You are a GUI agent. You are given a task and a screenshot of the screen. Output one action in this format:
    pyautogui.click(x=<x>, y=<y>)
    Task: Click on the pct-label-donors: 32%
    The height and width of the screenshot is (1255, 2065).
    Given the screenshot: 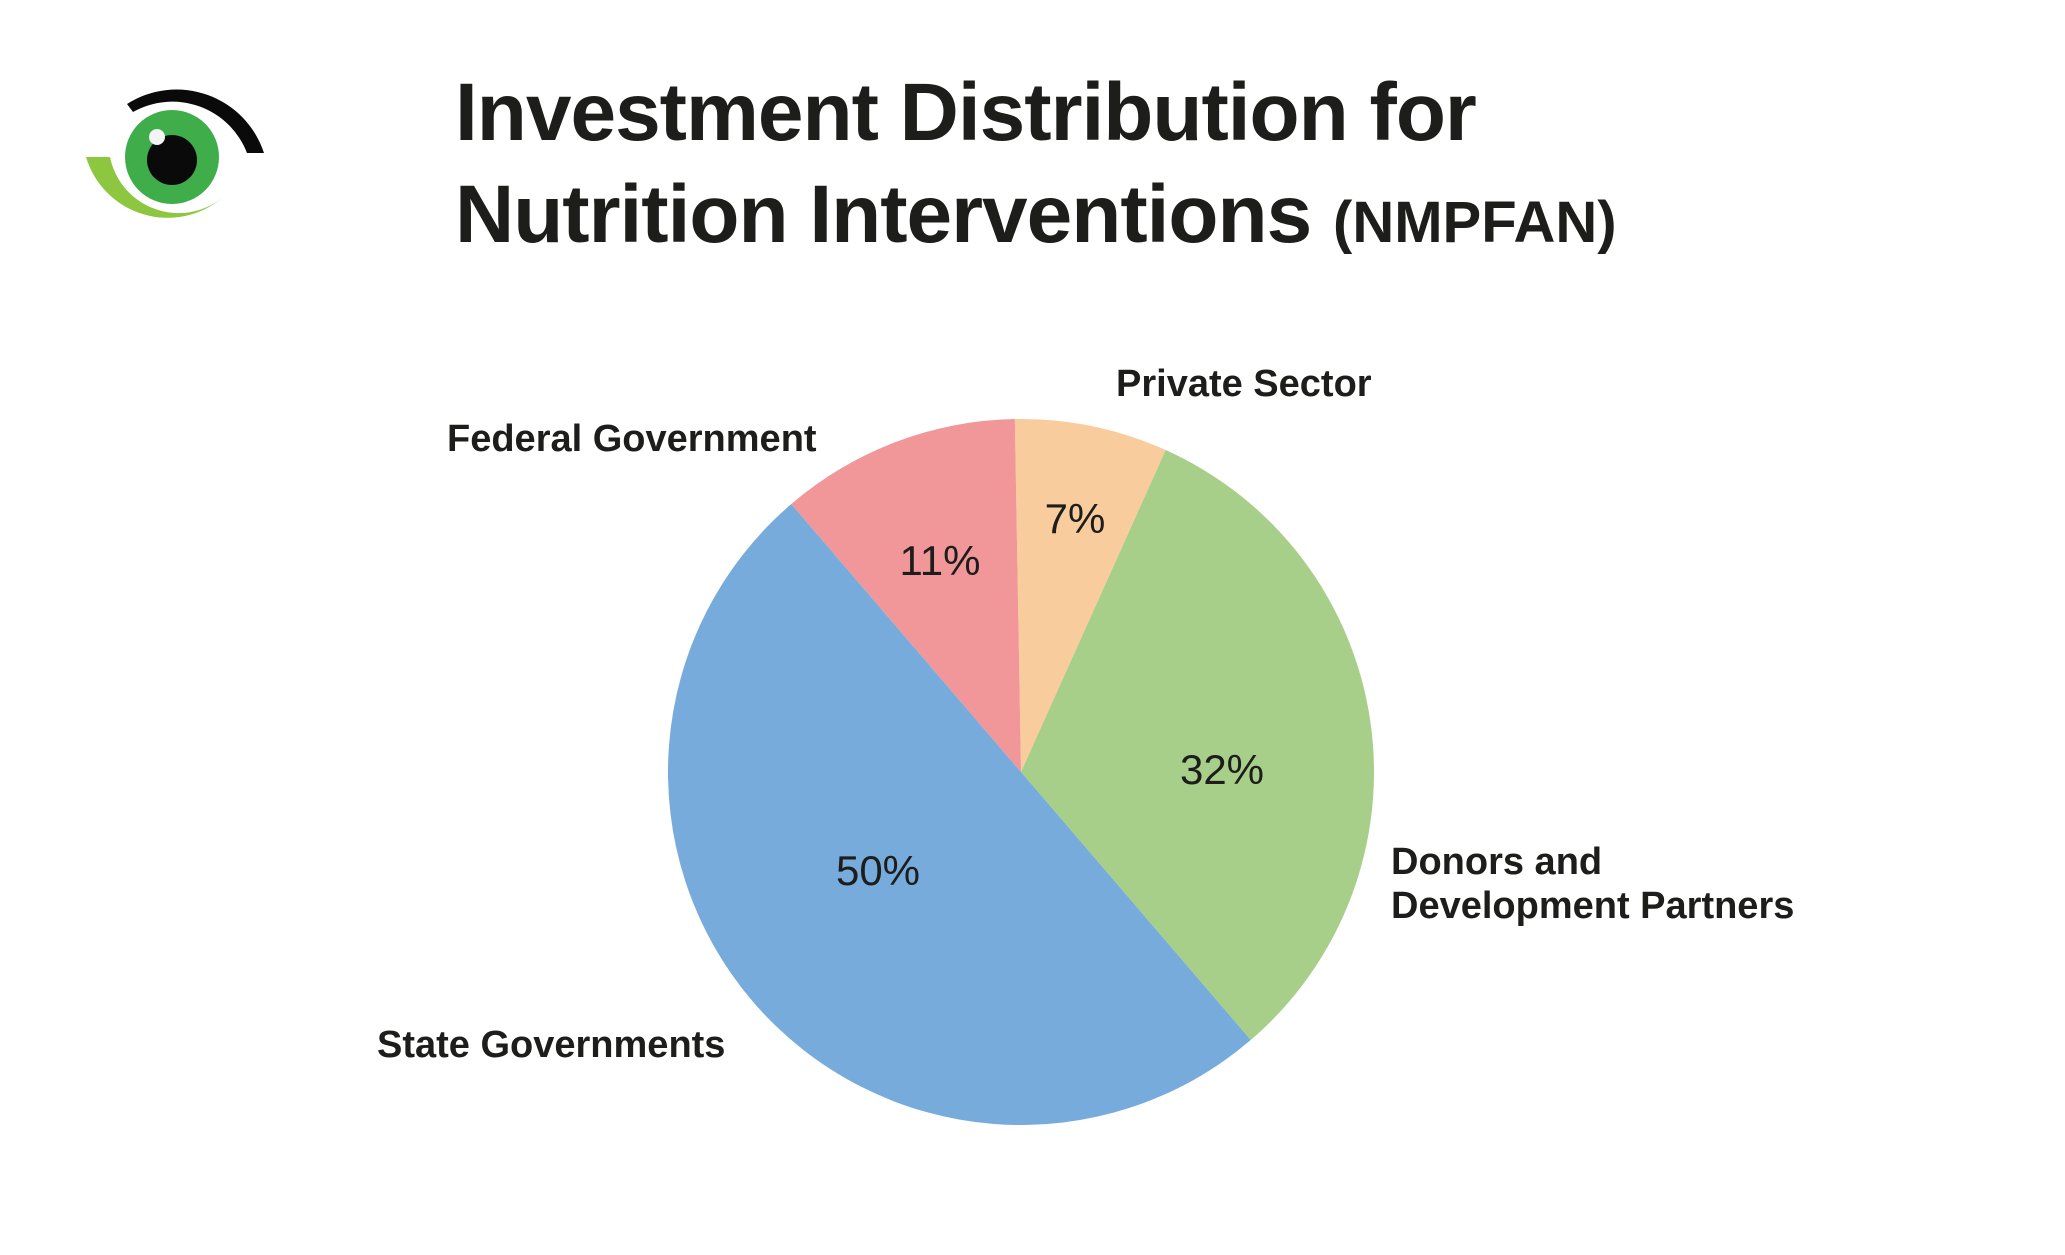 What is the action you would take?
    pyautogui.click(x=1222, y=769)
    